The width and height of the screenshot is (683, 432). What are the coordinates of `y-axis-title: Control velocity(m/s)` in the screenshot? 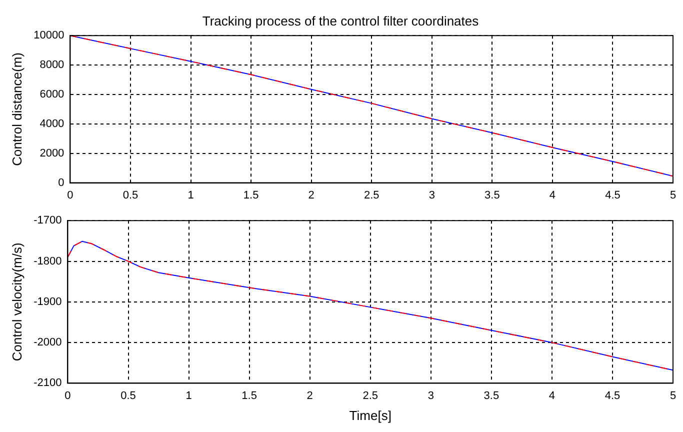 It's located at (16, 302).